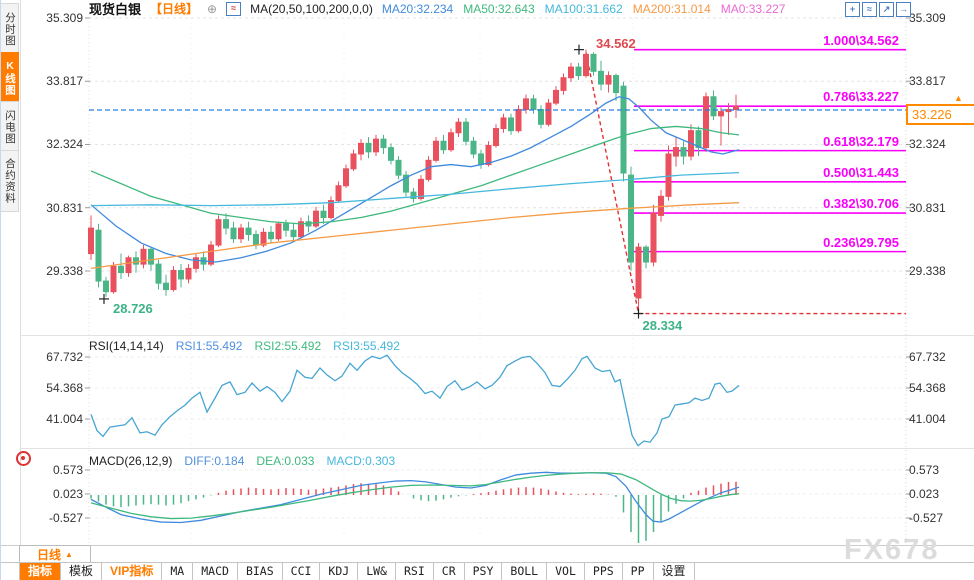 The height and width of the screenshot is (580, 974). I want to click on tab-kdj: KDJ, so click(339, 571).